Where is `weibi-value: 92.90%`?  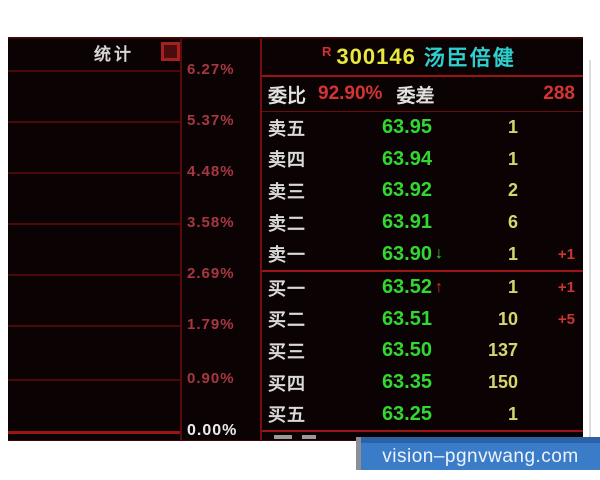 weibi-value: 92.90% is located at coordinates (350, 93).